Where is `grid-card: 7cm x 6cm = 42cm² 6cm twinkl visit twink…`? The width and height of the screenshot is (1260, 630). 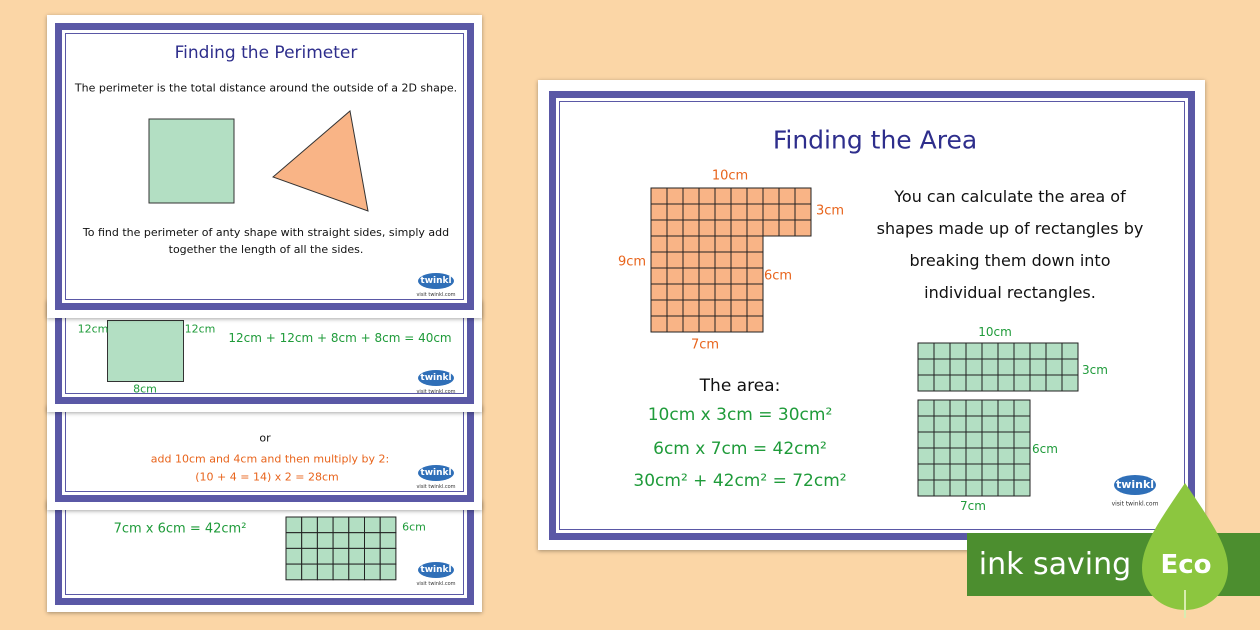
grid-card: 7cm x 6cm = 42cm² 6cm twinkl visit twink… is located at coordinates (264, 556).